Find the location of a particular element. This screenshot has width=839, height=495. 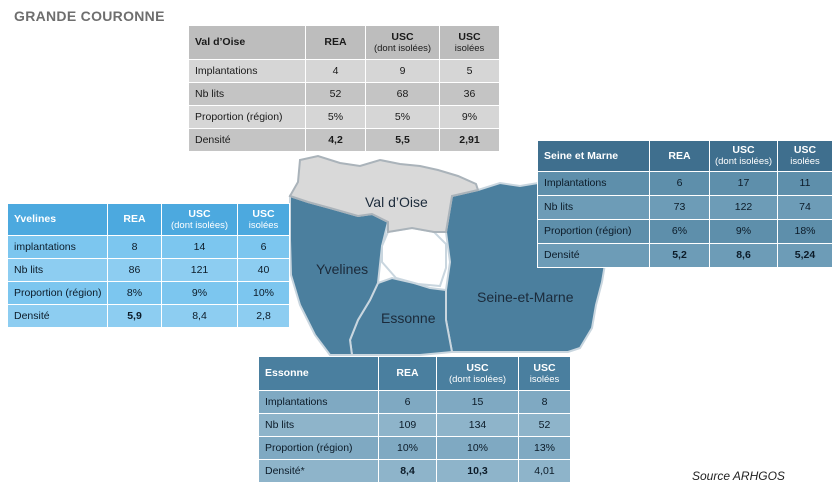

cell-usc: 10% is located at coordinates (477, 448).